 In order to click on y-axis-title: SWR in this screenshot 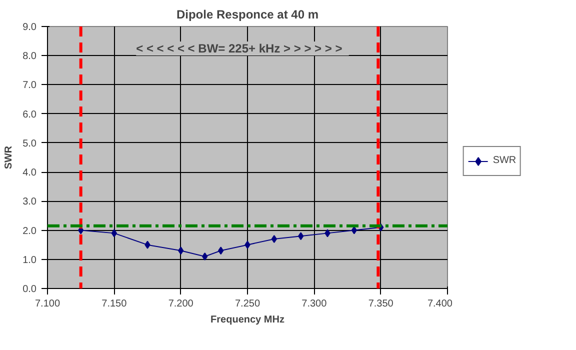, I will do `click(9, 157)`.